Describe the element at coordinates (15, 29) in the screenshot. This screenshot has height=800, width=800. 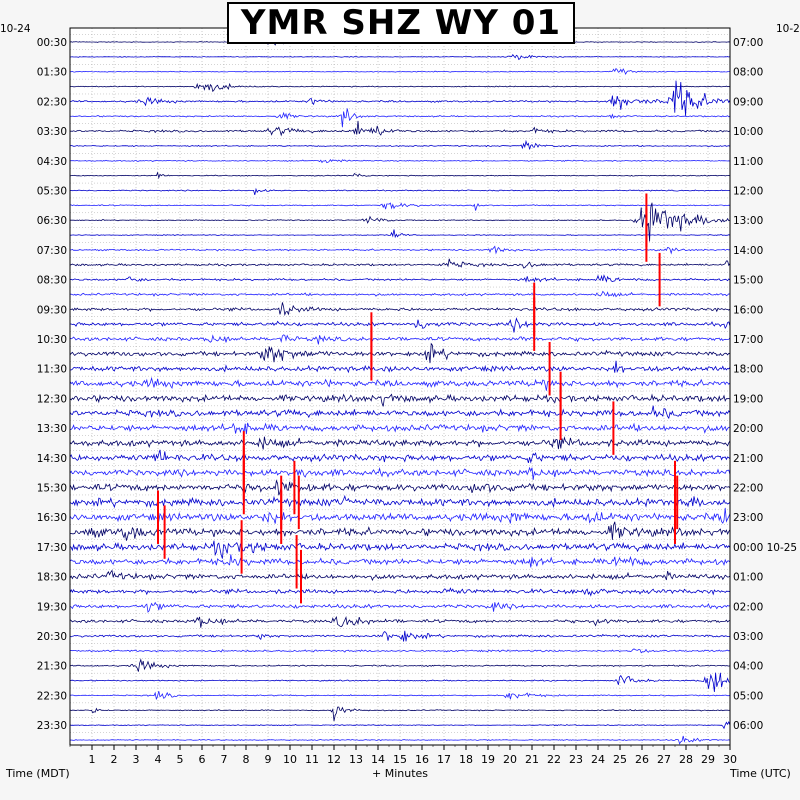
I see `left-date-label: 10-24` at that location.